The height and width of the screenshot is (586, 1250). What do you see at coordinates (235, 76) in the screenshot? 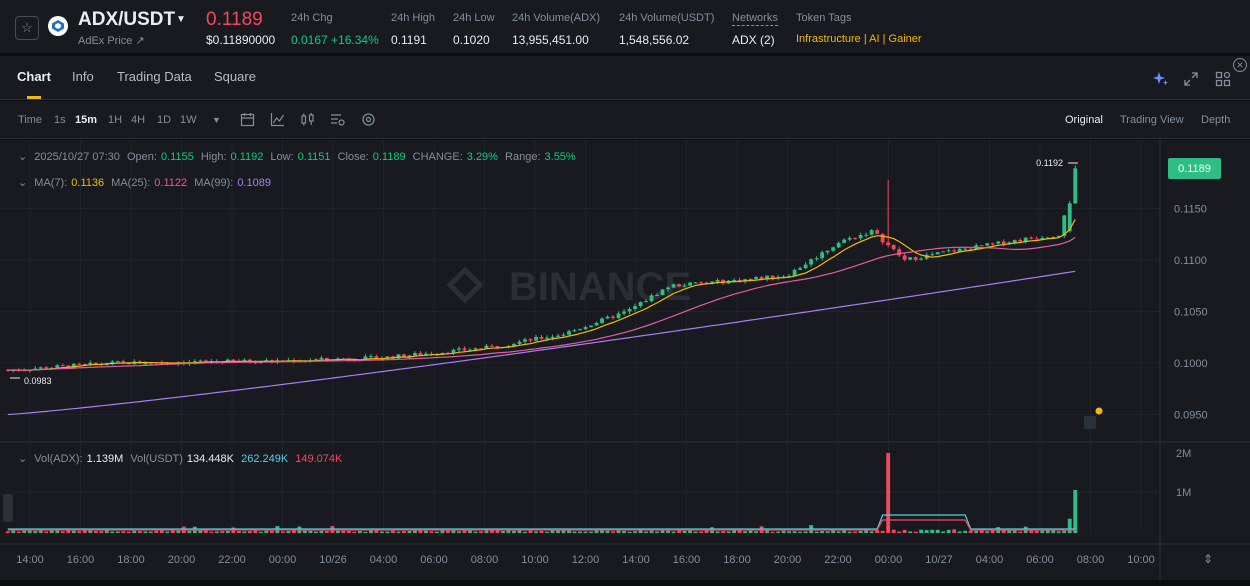
I see `tab-square: Square` at bounding box center [235, 76].